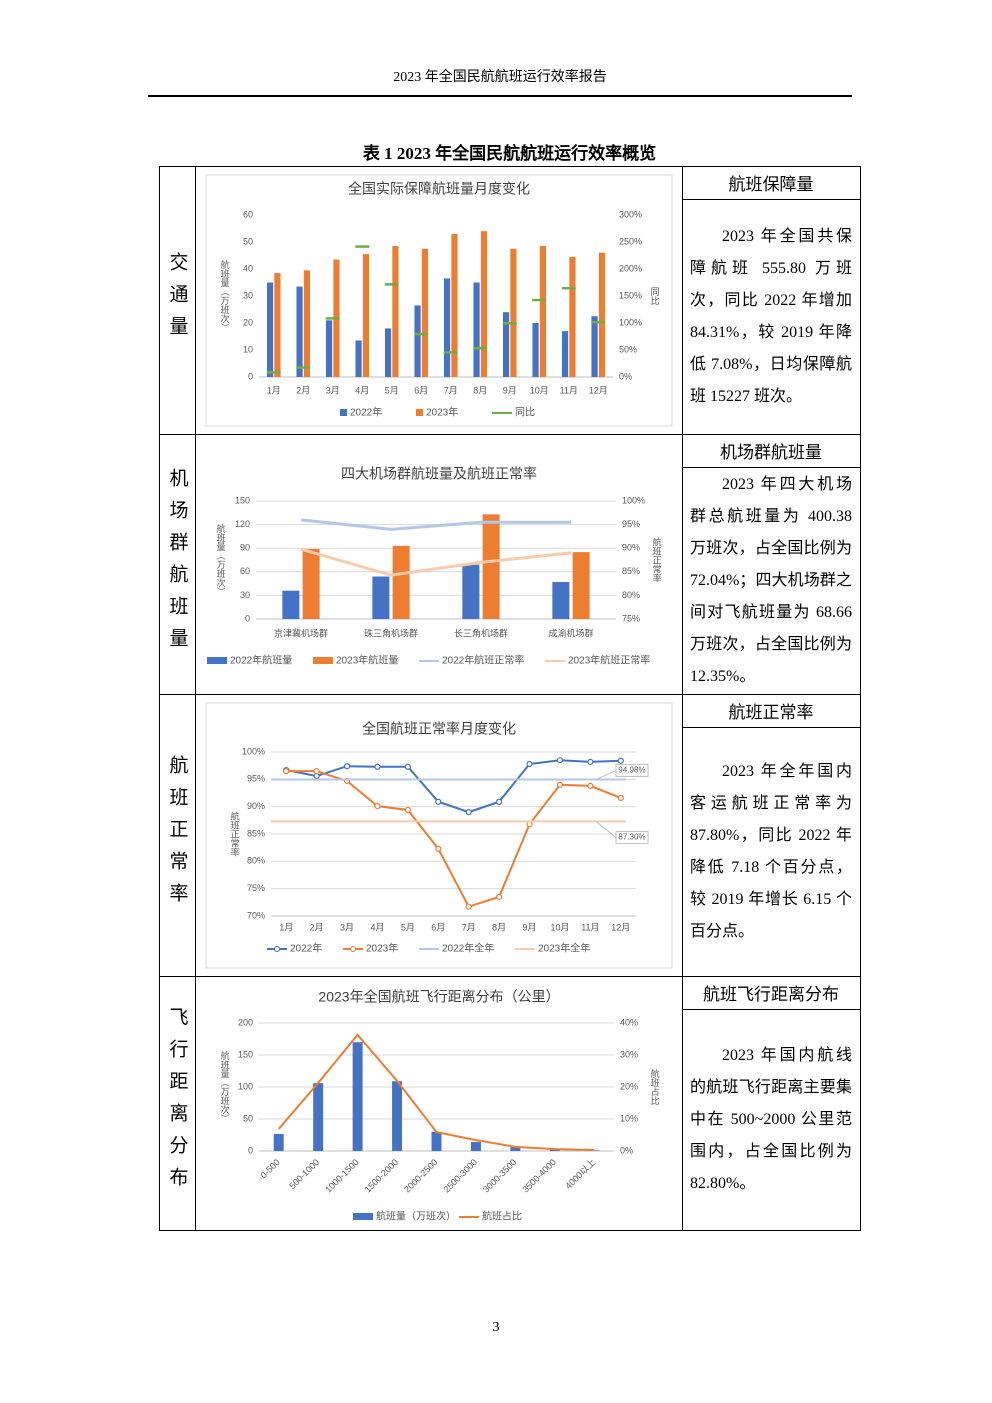  Describe the element at coordinates (631, 548) in the screenshot. I see `y2-tick-label: 90%` at that location.